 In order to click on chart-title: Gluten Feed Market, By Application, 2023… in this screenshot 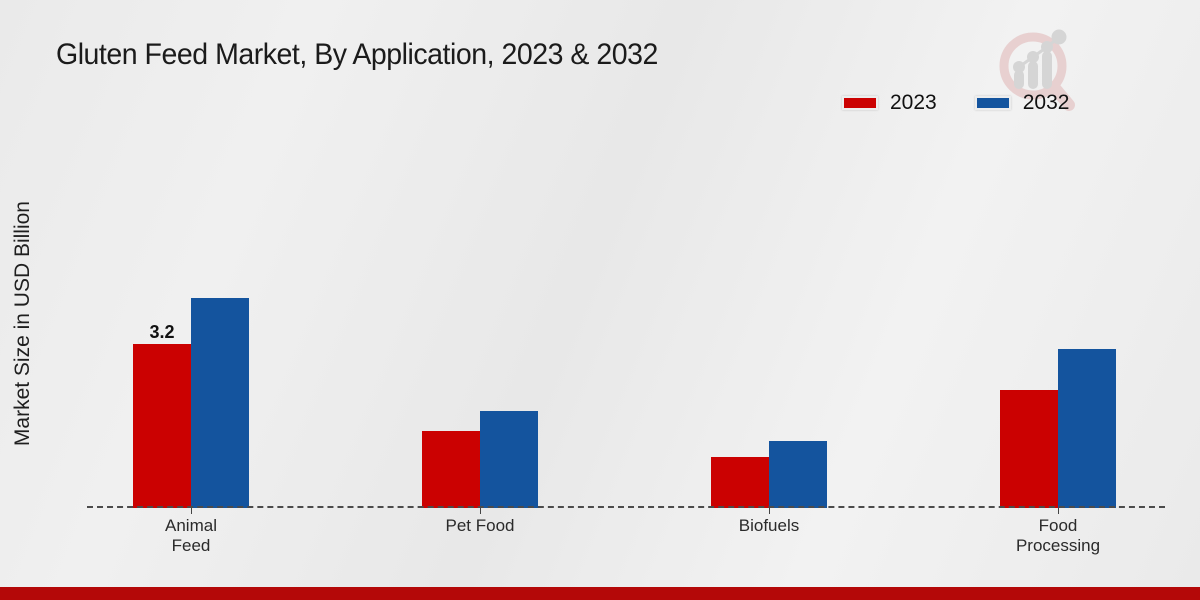, I will do `click(357, 54)`.